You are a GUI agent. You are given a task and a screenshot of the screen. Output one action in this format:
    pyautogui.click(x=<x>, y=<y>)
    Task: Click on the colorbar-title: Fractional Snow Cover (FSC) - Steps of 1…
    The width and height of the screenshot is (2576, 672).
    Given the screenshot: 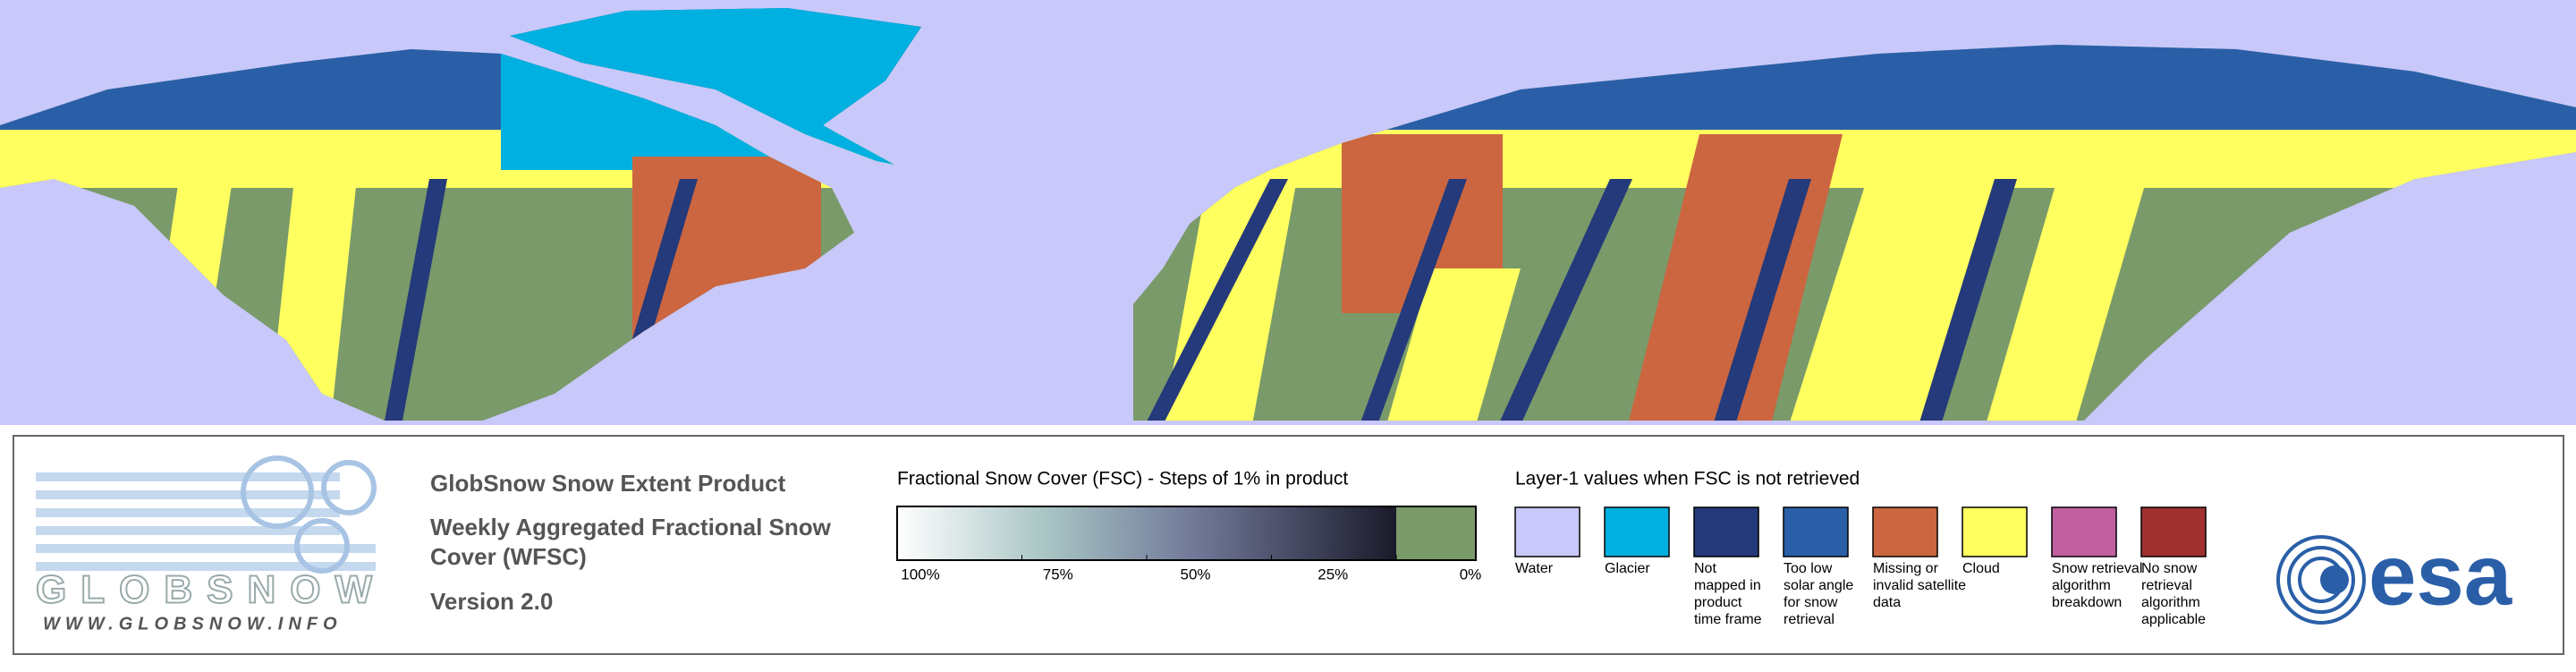 What is the action you would take?
    pyautogui.click(x=1122, y=479)
    